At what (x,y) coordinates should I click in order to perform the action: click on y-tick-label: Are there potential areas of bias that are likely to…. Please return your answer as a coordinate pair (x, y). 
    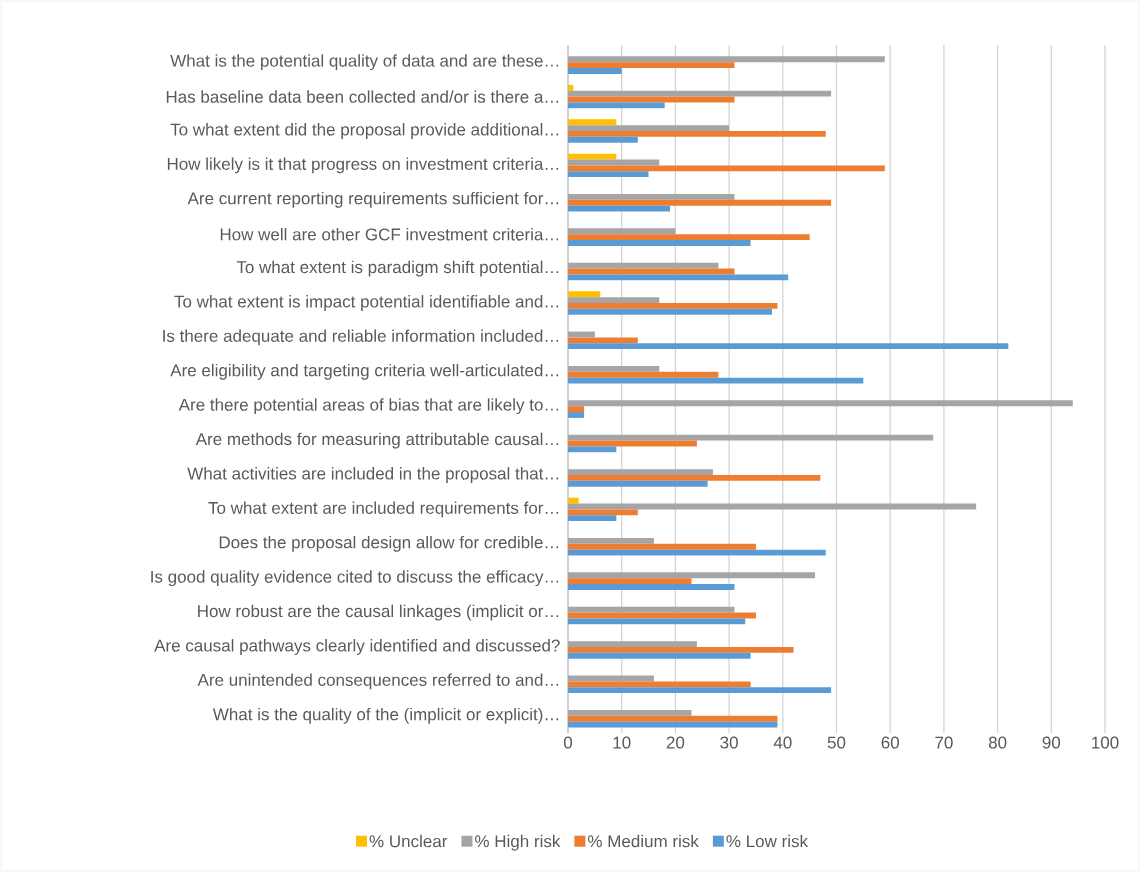
    Looking at the image, I should click on (368, 406).